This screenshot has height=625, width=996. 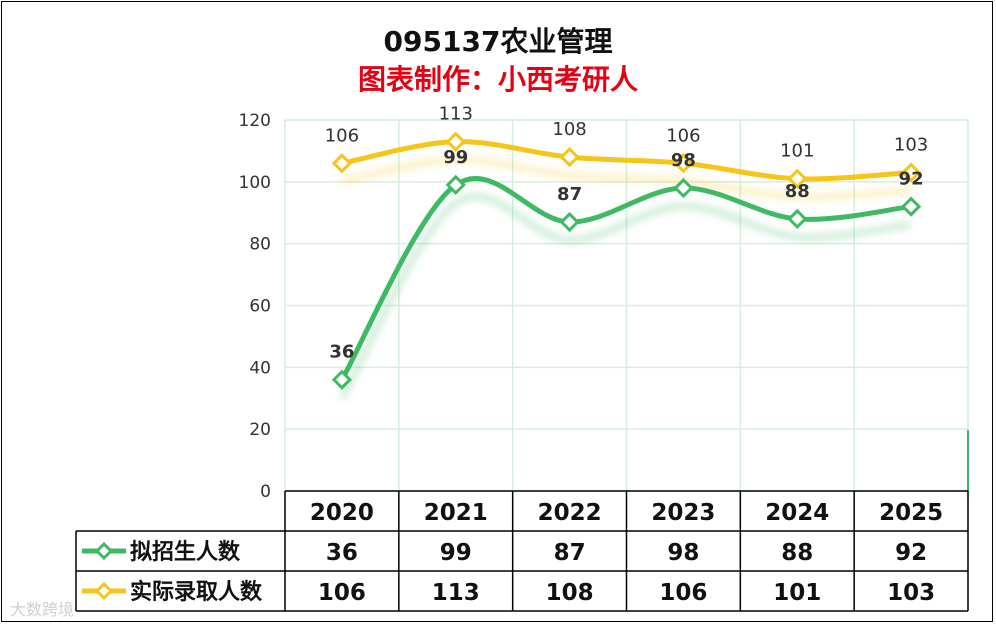 I want to click on series-line, so click(x=626, y=160).